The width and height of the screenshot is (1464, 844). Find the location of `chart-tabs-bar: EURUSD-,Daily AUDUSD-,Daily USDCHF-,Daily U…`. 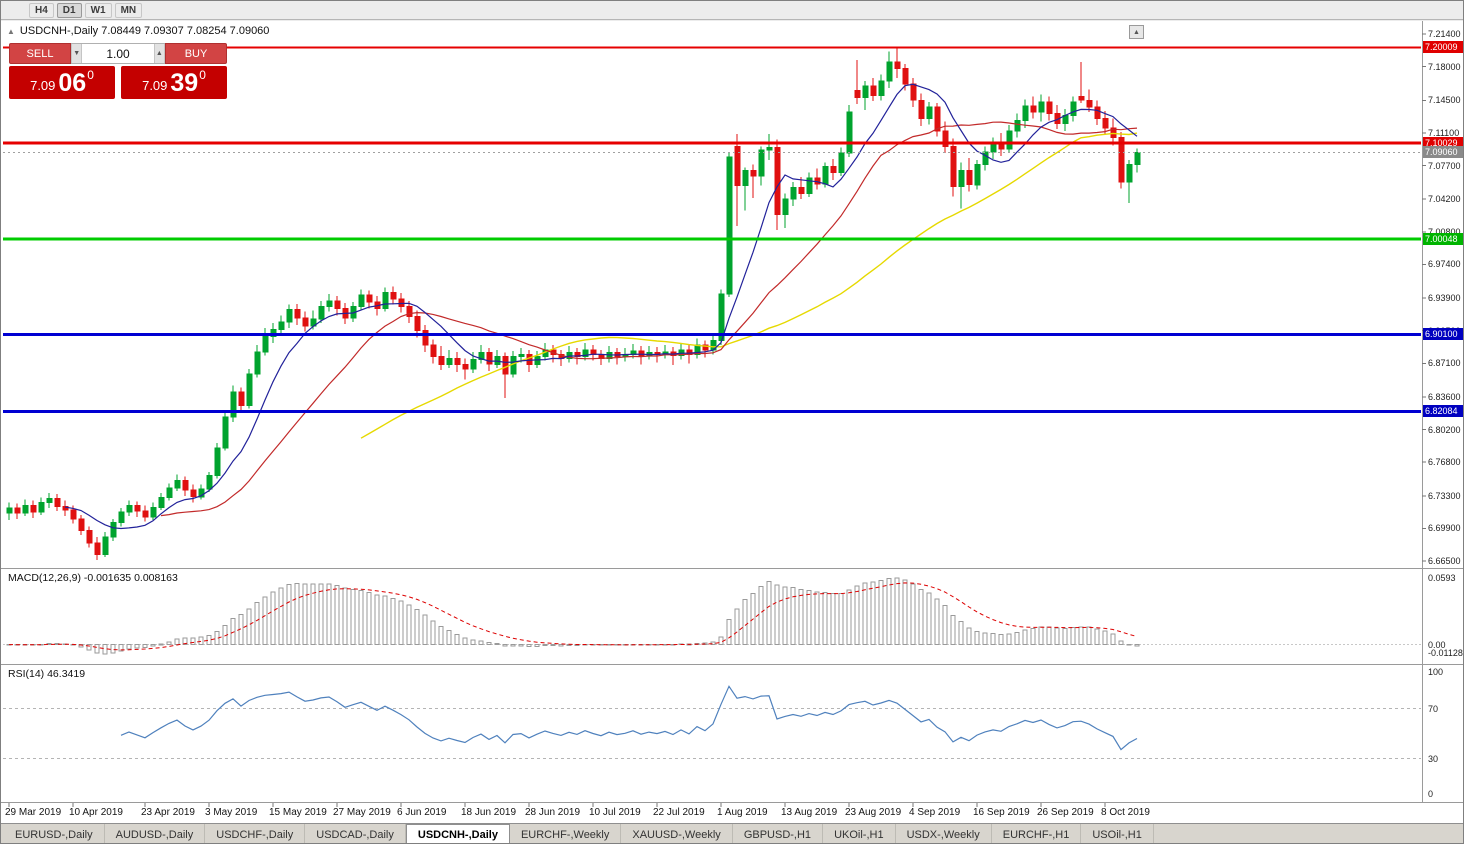

chart-tabs-bar: EURUSD-,Daily AUDUSD-,Daily USDCHF-,Daily U… is located at coordinates (732, 833).